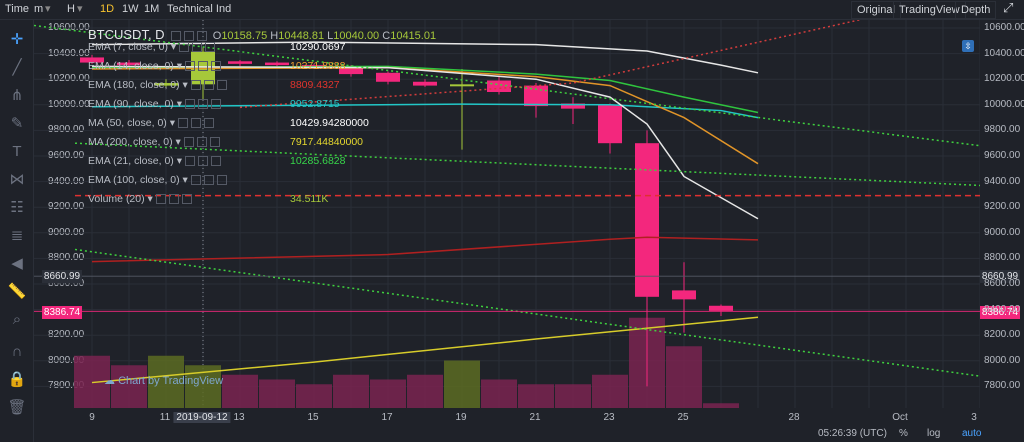 This screenshot has width=1024, height=442. I want to click on legend-row: EMA (100, close, 0) ▾, so click(157, 180).